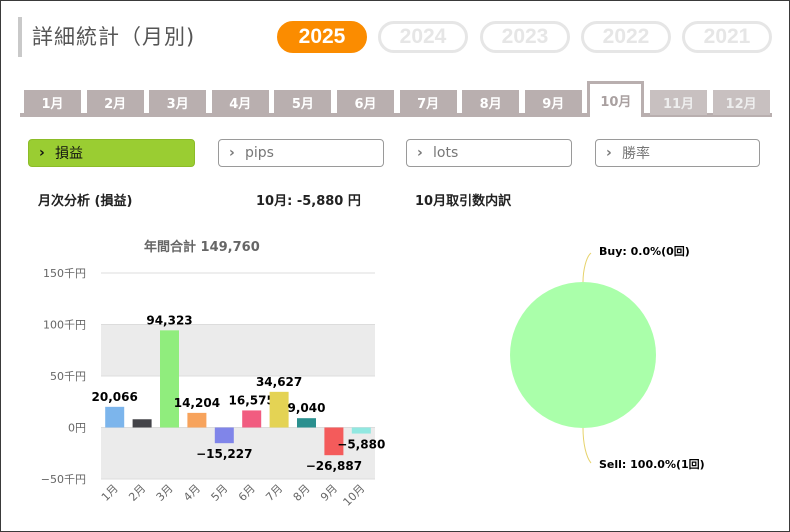  What do you see at coordinates (354, 495) in the screenshot?
I see `x-tick-label: 10月` at bounding box center [354, 495].